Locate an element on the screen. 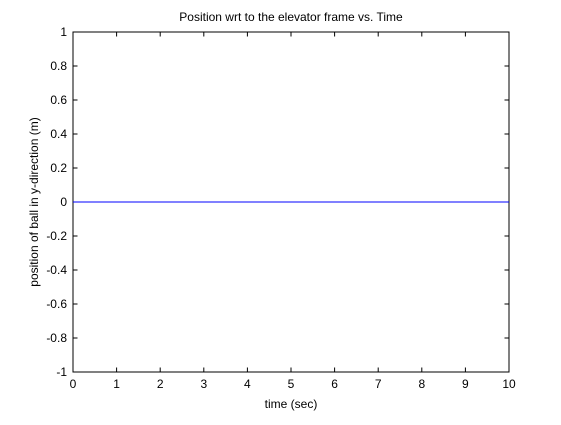 The height and width of the screenshot is (425, 561). x-tick-label: 3 is located at coordinates (203, 384).